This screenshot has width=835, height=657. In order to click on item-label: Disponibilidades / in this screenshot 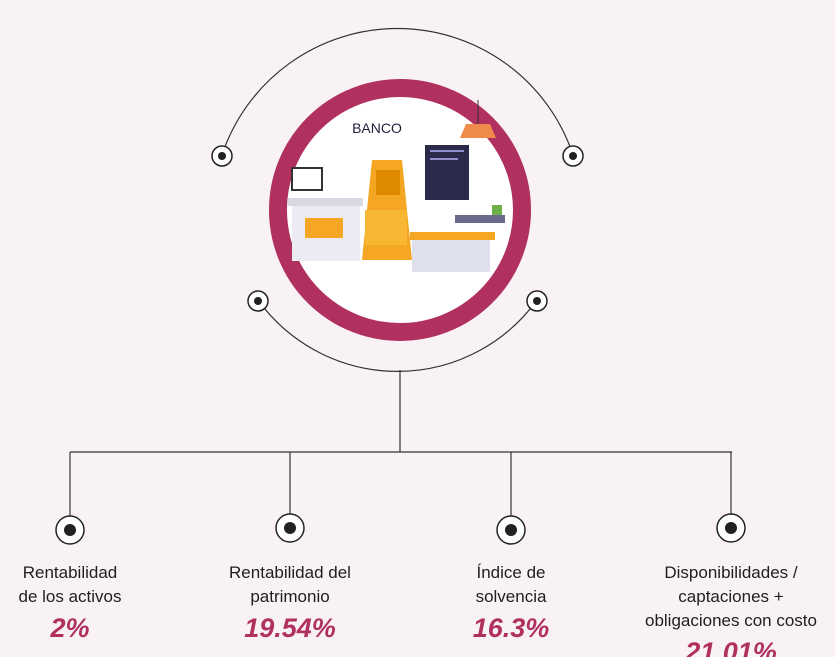, I will do `click(731, 572)`.